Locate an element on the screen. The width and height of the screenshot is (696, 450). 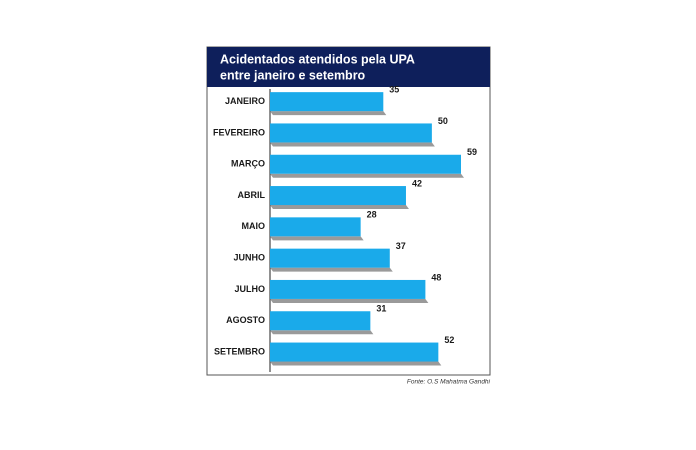
y-tick-label: SETEMBRO is located at coordinates (239, 351).